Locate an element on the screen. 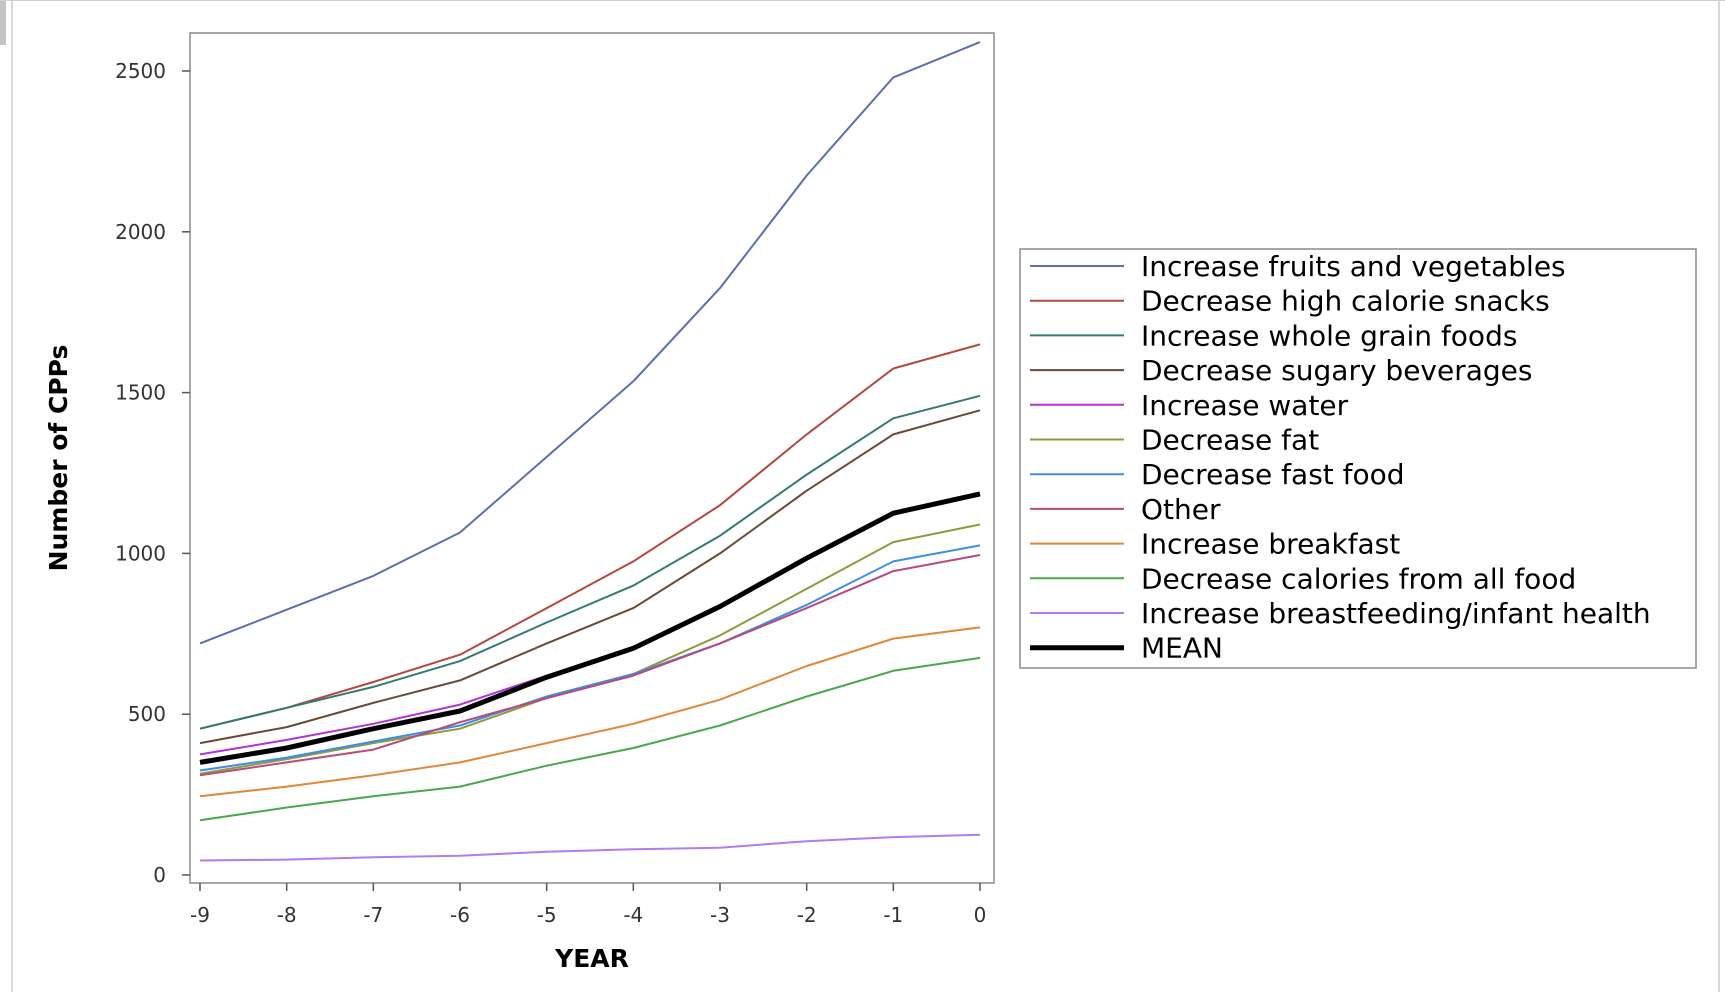  y-tick-label: 2500 is located at coordinates (140, 71).